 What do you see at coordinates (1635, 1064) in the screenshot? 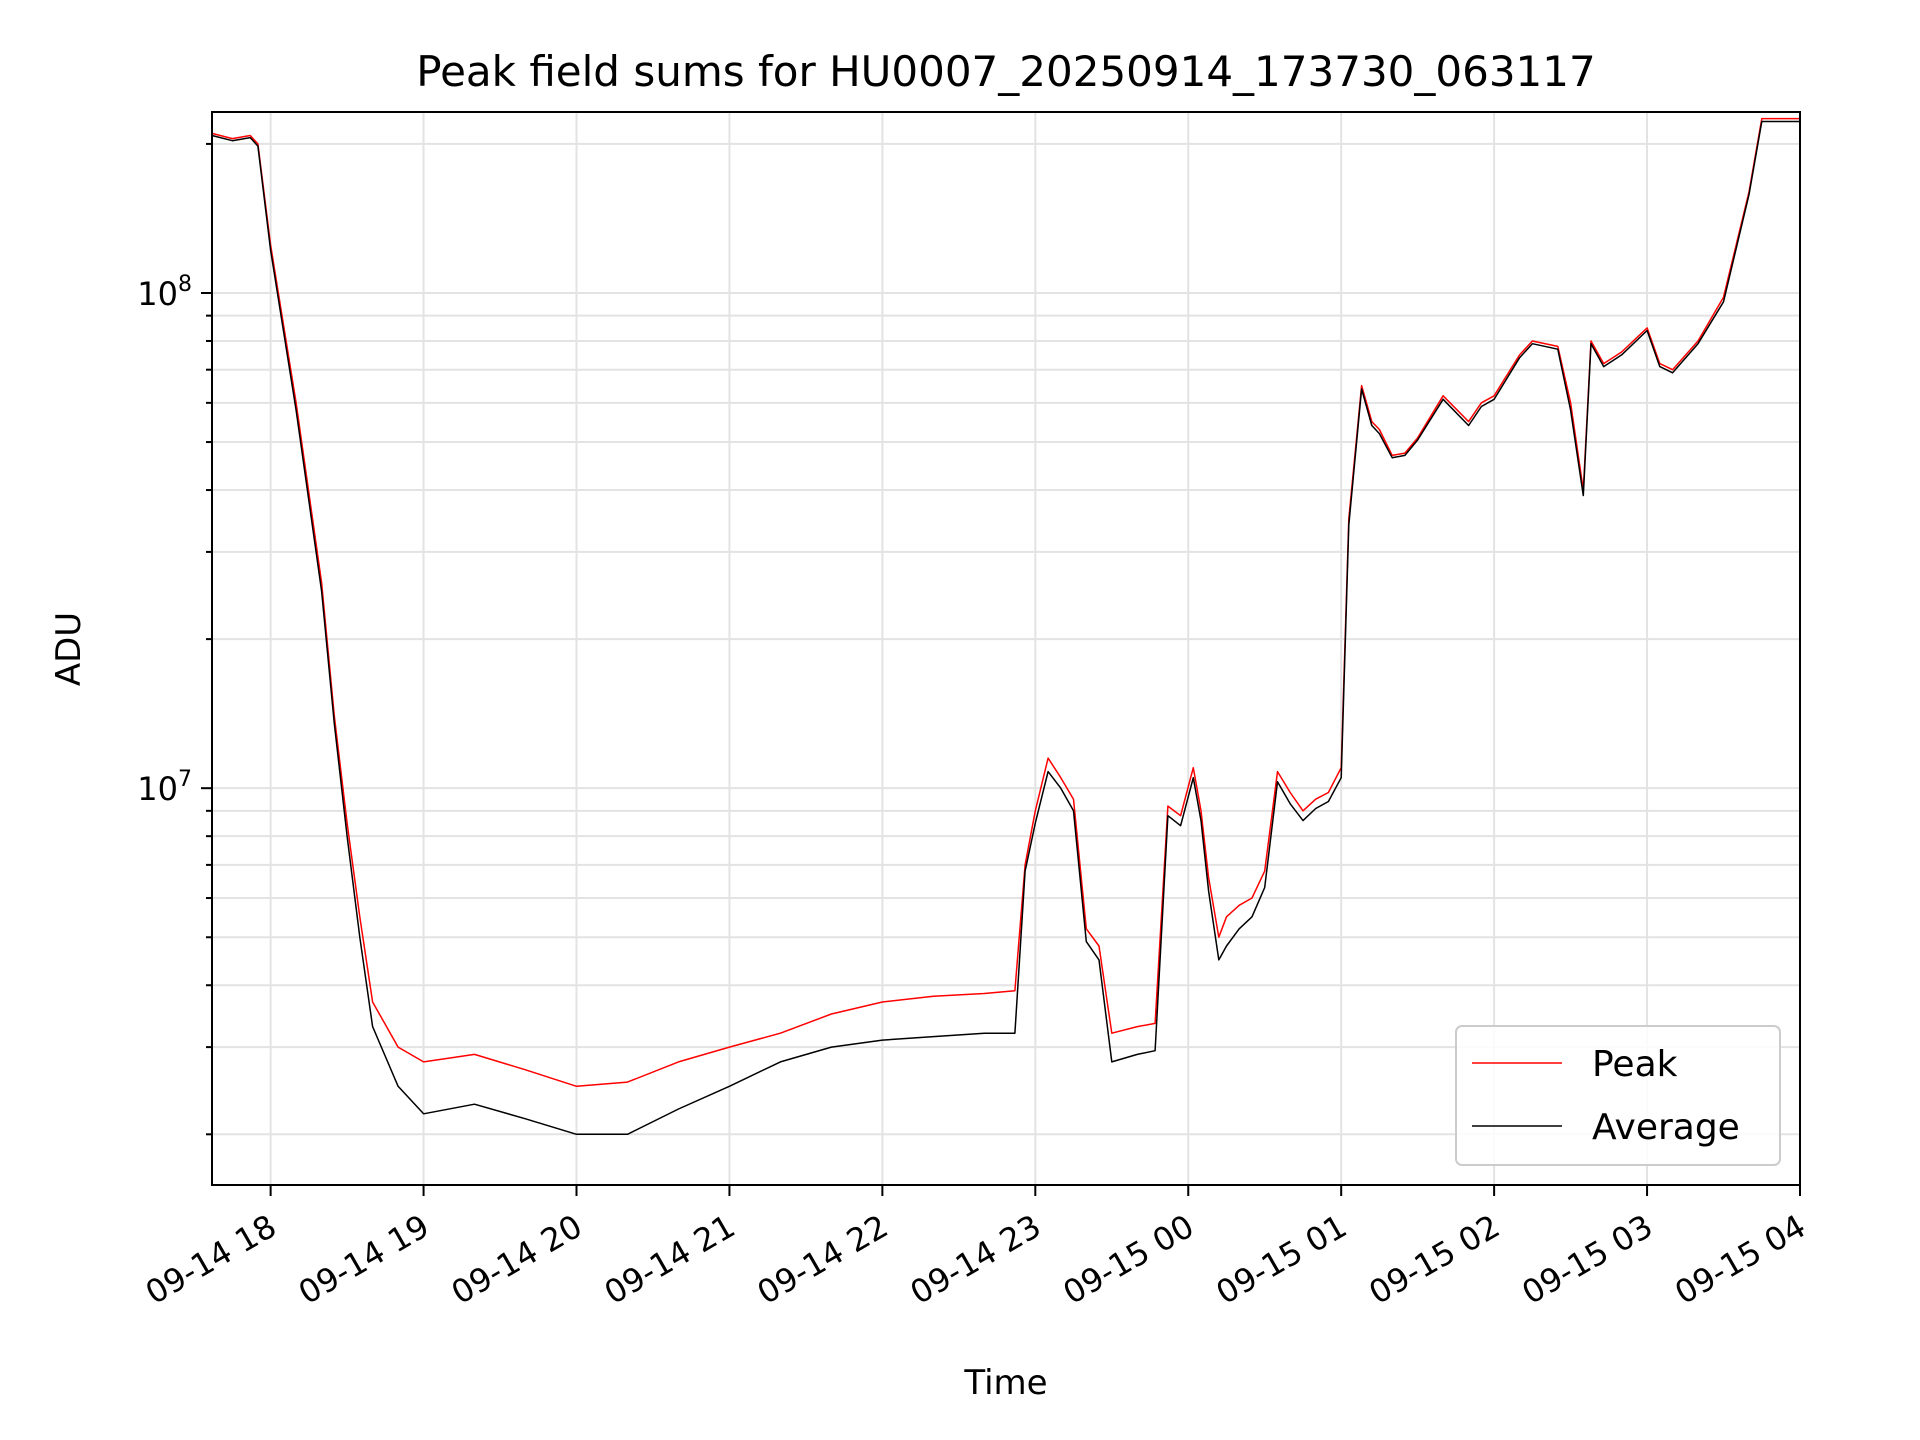
I see `legend-label-peak: Peak` at bounding box center [1635, 1064].